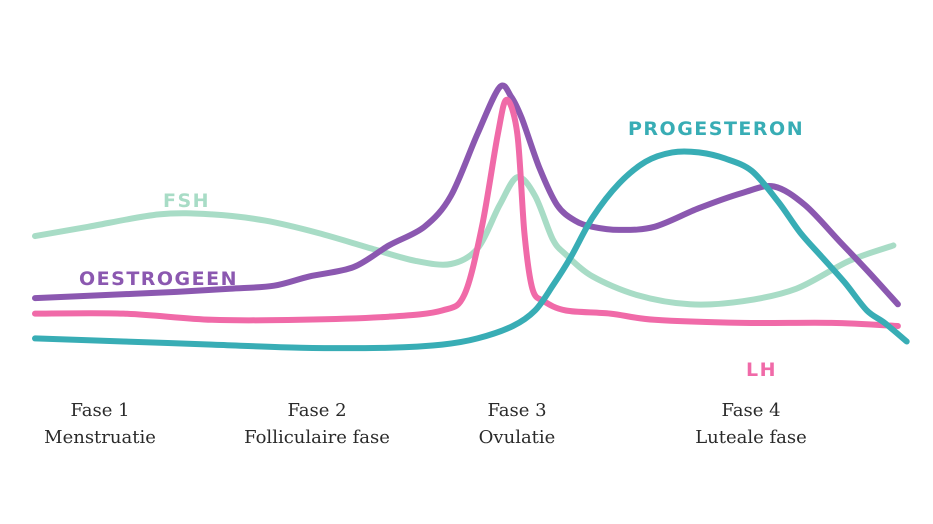 The image size is (933, 524). I want to click on phase-2: Fase 2 Folliculaire fase, so click(317, 424).